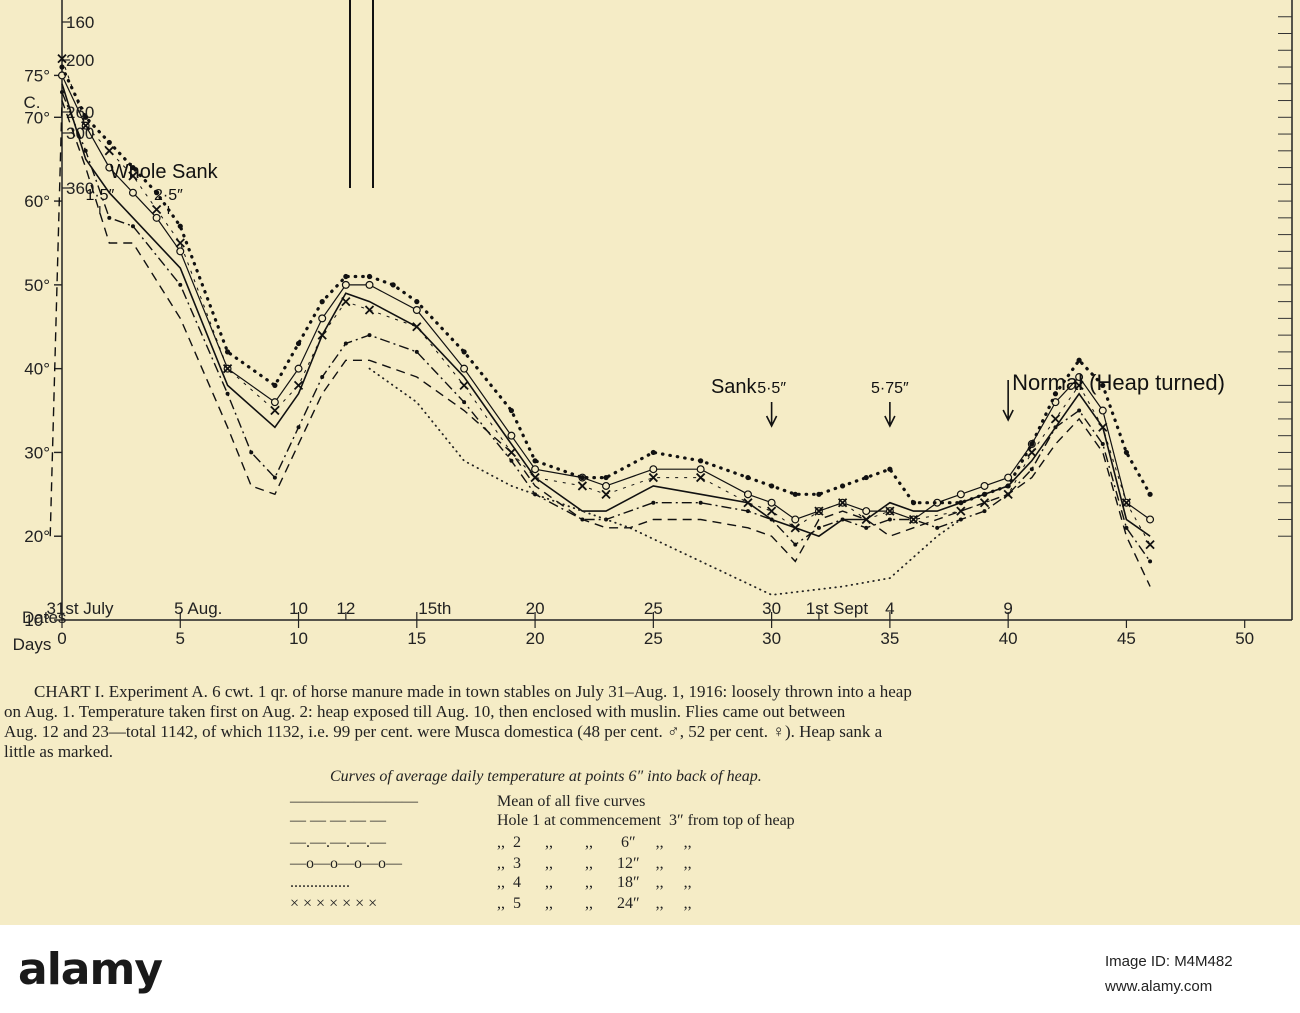 This screenshot has width=1300, height=1013. Describe the element at coordinates (32, 644) in the screenshot. I see `x-axis-label: Days` at that location.